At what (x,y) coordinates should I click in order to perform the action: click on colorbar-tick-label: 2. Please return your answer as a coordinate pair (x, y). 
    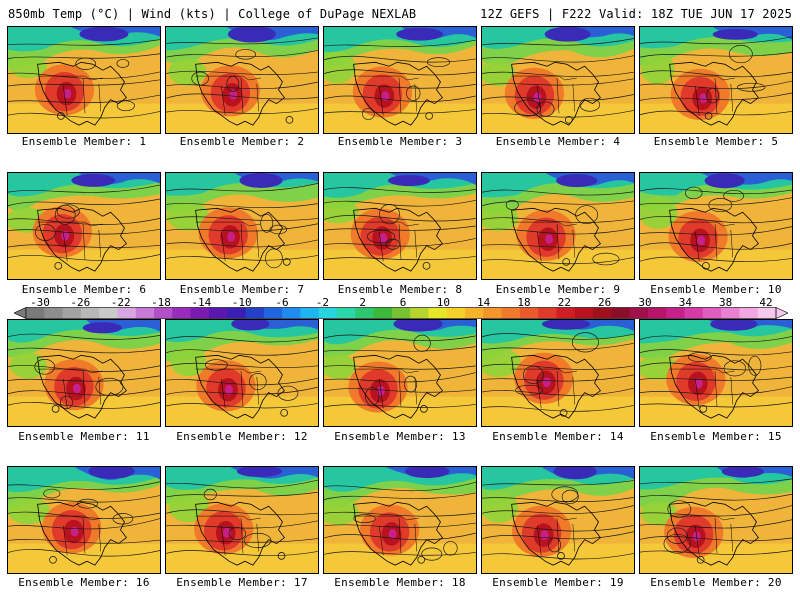
    Looking at the image, I should click on (362, 302).